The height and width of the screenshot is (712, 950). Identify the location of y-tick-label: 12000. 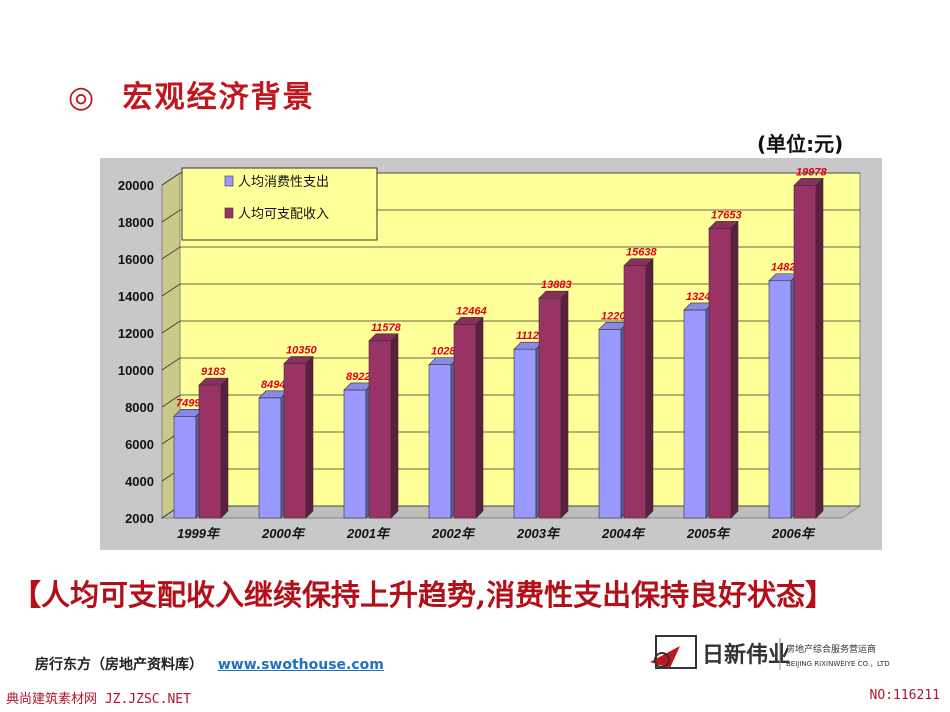
(136, 333).